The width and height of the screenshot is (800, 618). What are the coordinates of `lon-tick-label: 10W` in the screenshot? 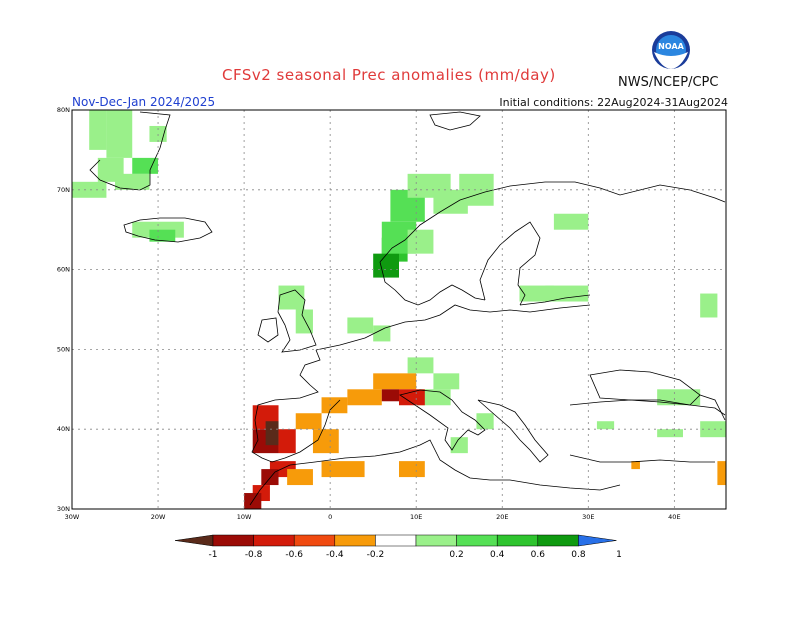 It's located at (244, 517).